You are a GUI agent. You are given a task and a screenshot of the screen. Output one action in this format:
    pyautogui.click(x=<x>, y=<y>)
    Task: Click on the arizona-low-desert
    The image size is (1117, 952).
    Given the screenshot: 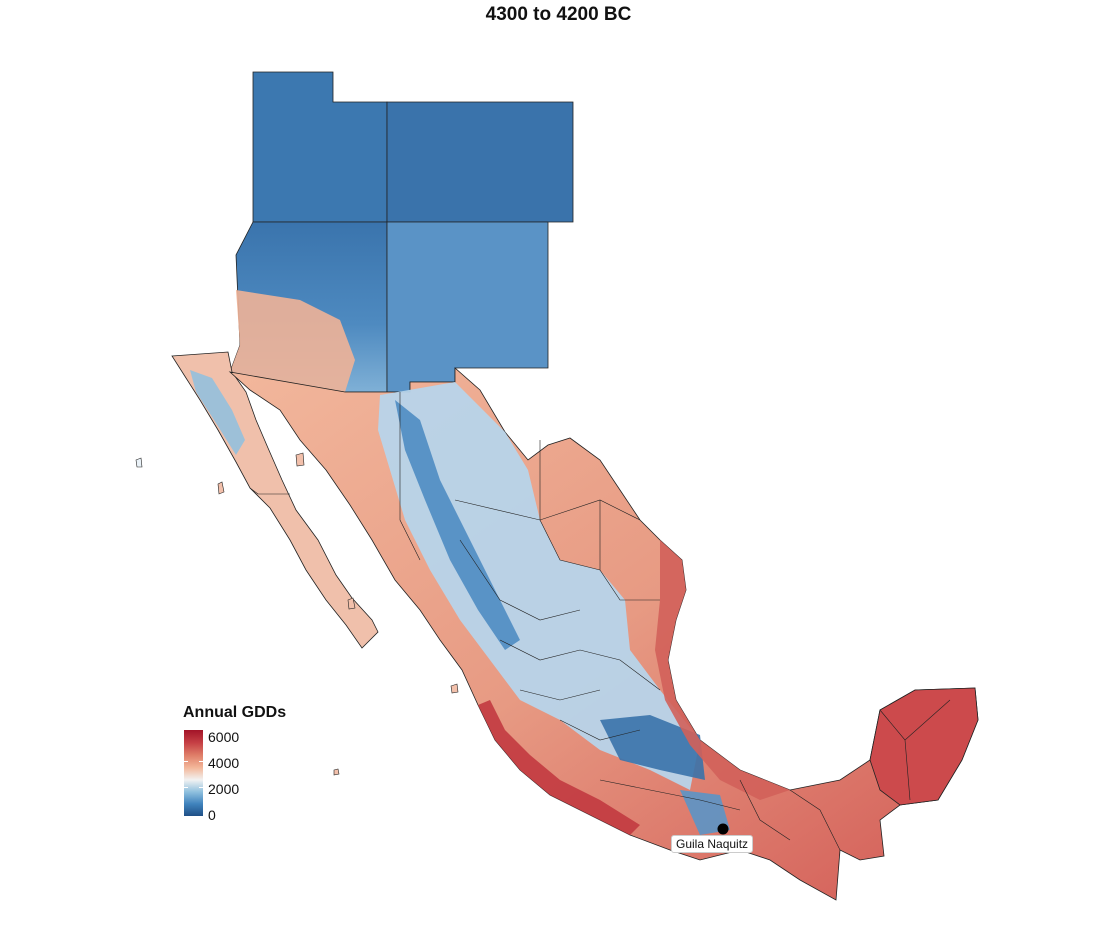 What is the action you would take?
    pyautogui.click(x=292, y=341)
    